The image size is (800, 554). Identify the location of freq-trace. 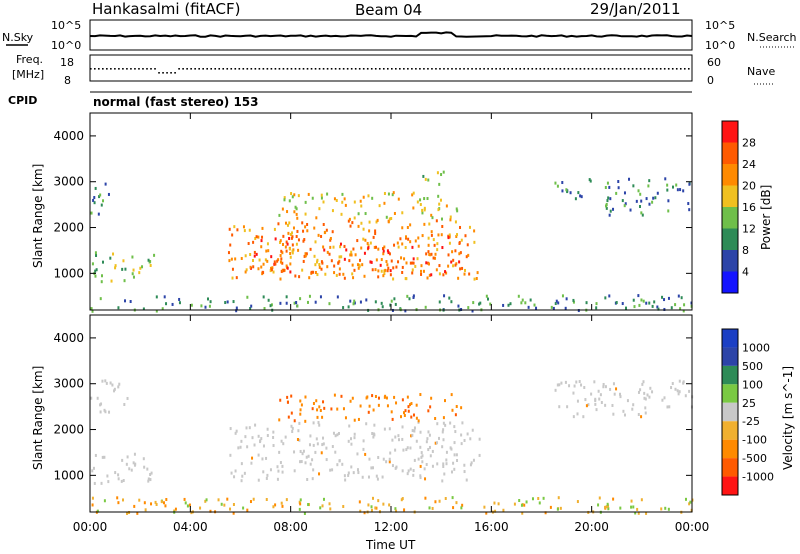
(390, 71).